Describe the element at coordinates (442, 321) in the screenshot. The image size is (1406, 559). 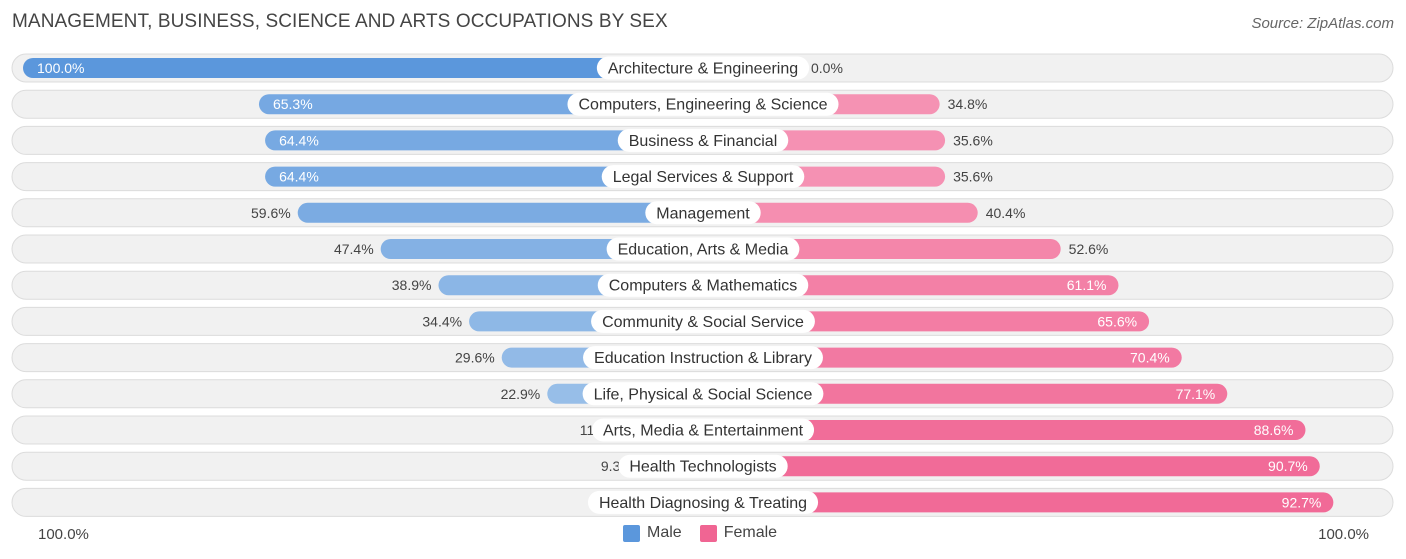
I see `male-value-label: 34.4%` at that location.